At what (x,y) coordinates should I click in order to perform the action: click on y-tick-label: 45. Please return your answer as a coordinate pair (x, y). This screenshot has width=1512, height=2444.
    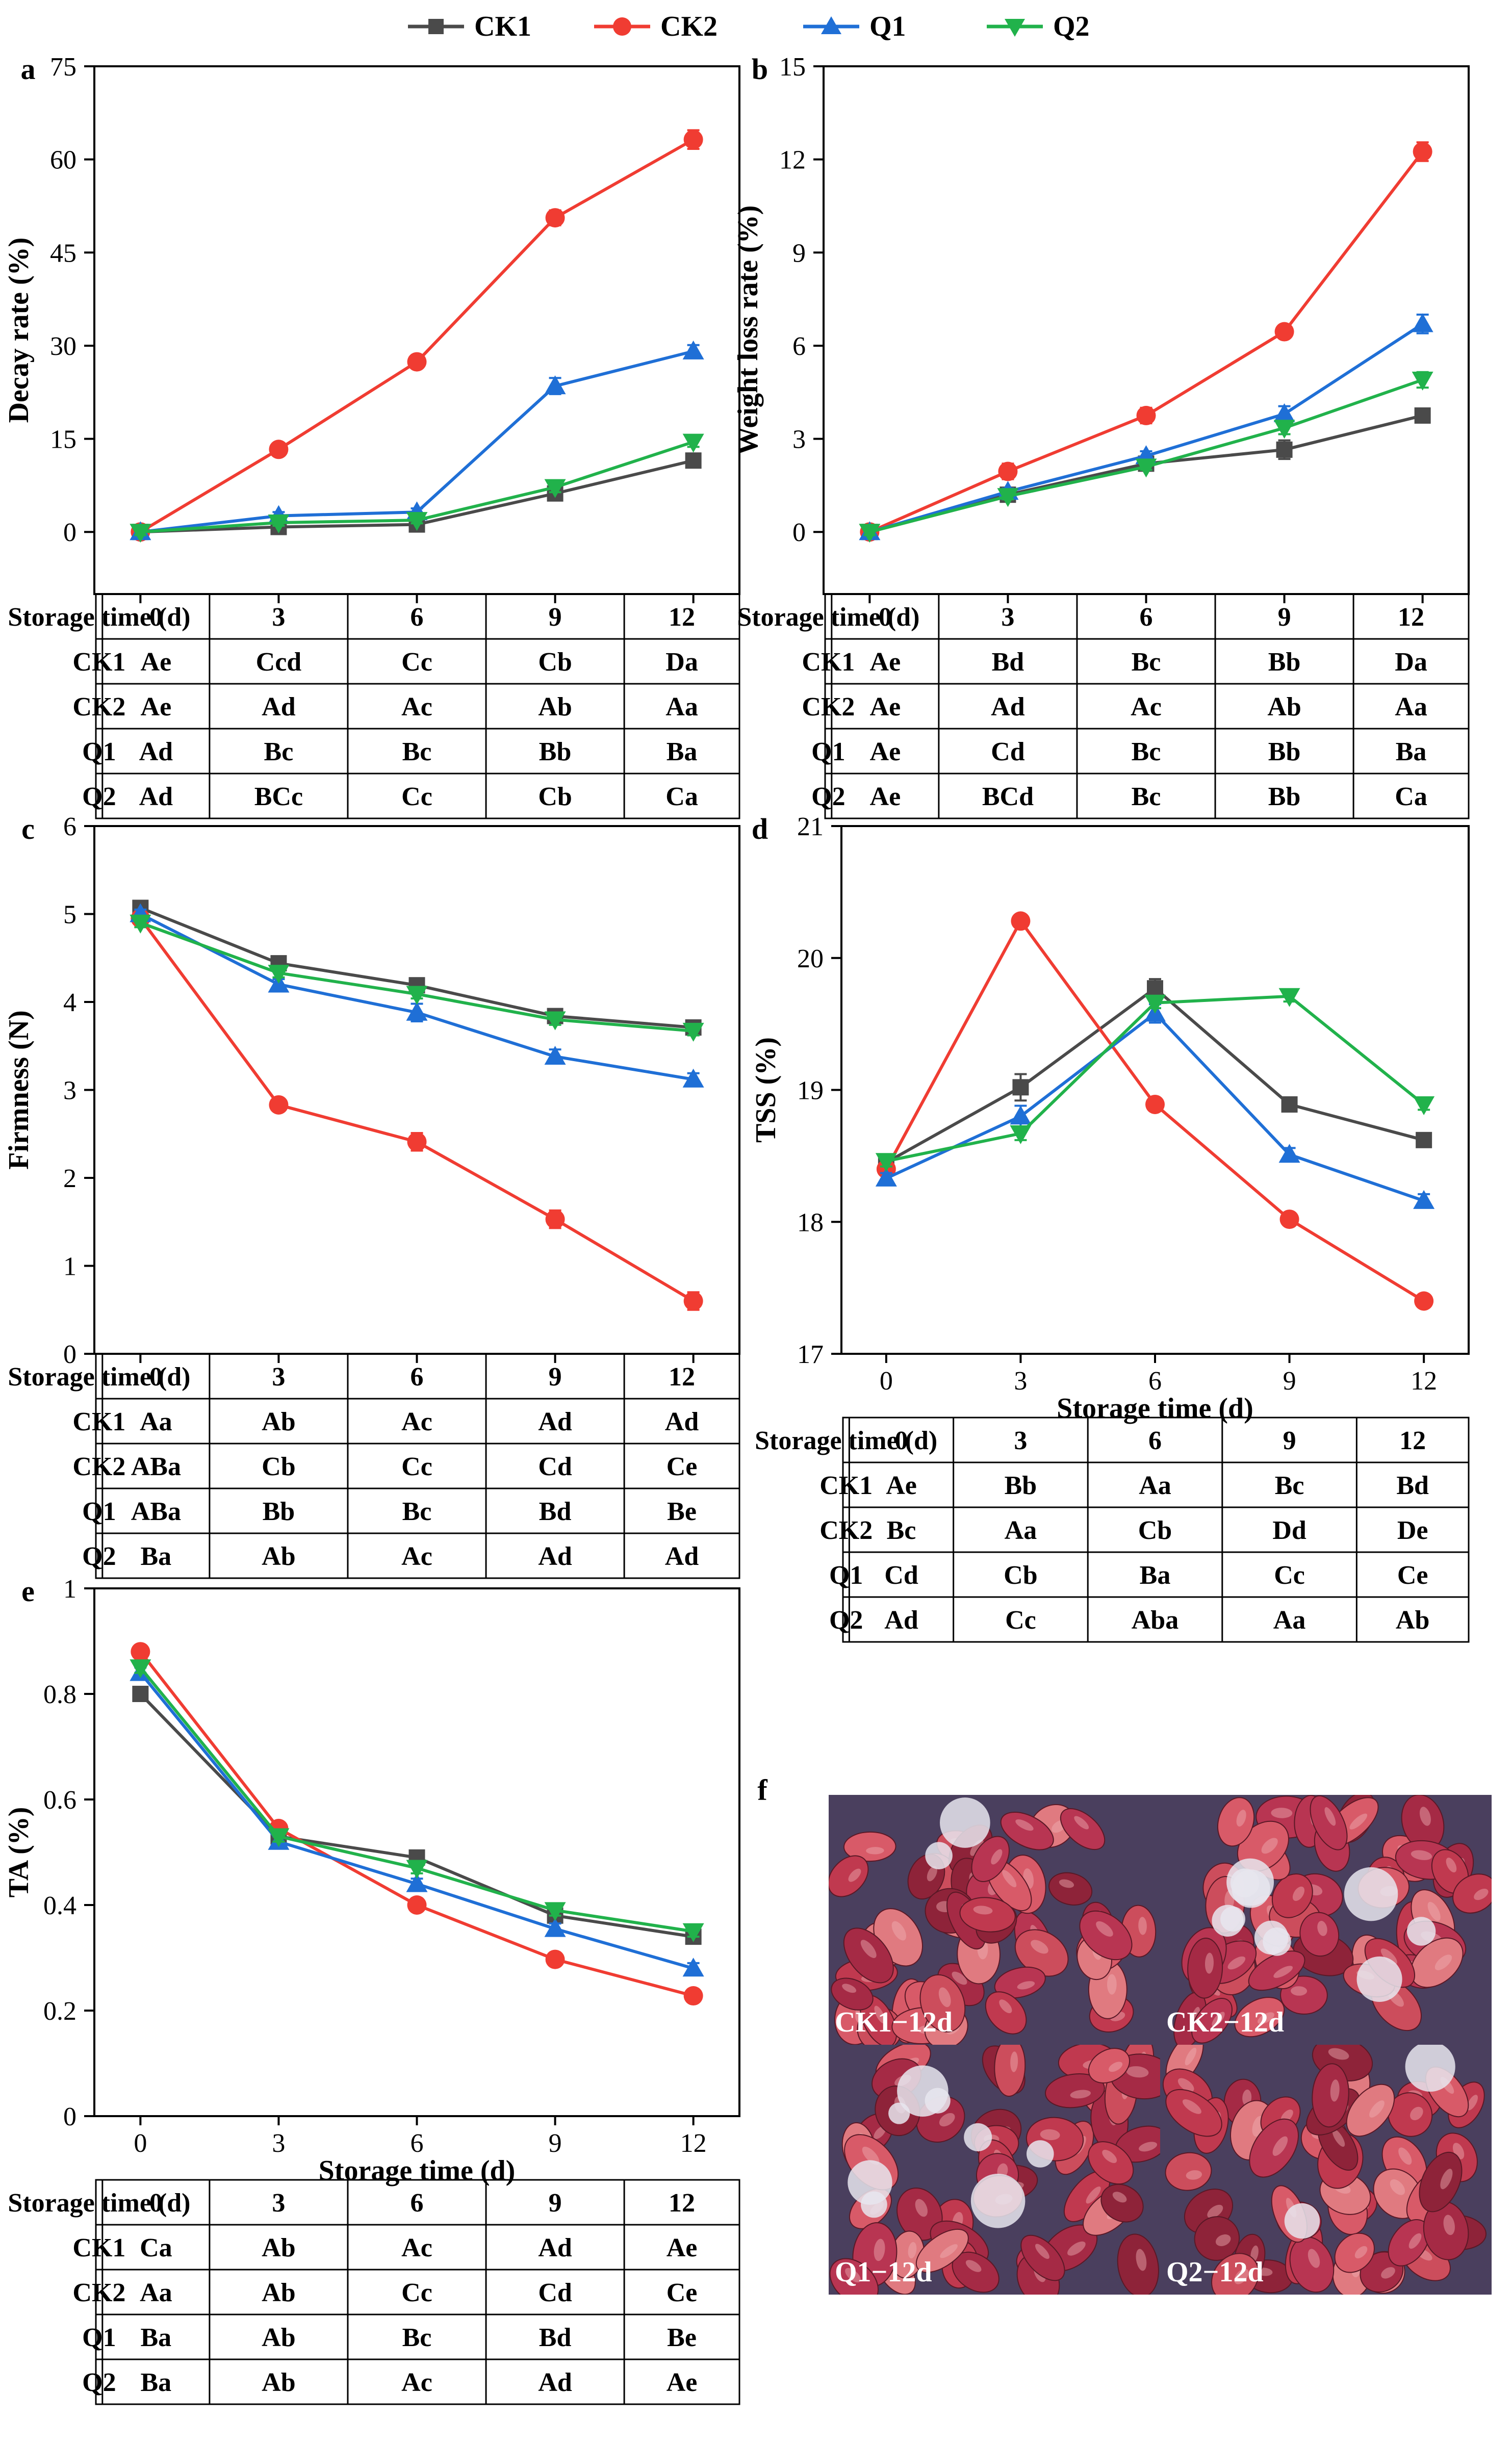
    Looking at the image, I should click on (63, 253).